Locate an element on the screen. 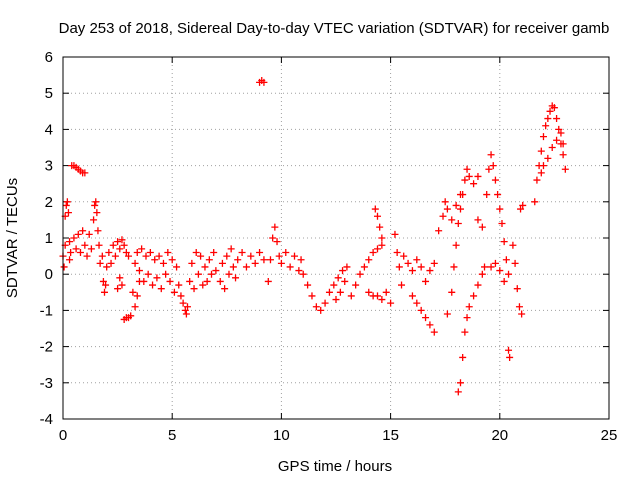 The width and height of the screenshot is (640, 485). x-tick-label: 15 is located at coordinates (390, 435).